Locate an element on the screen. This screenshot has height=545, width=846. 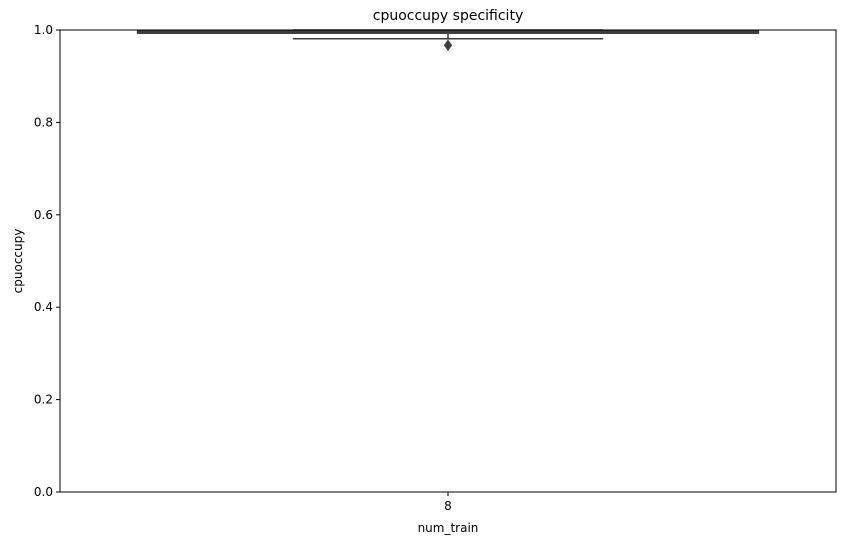
chart-title: cpuoccupy specificity is located at coordinates (448, 16).